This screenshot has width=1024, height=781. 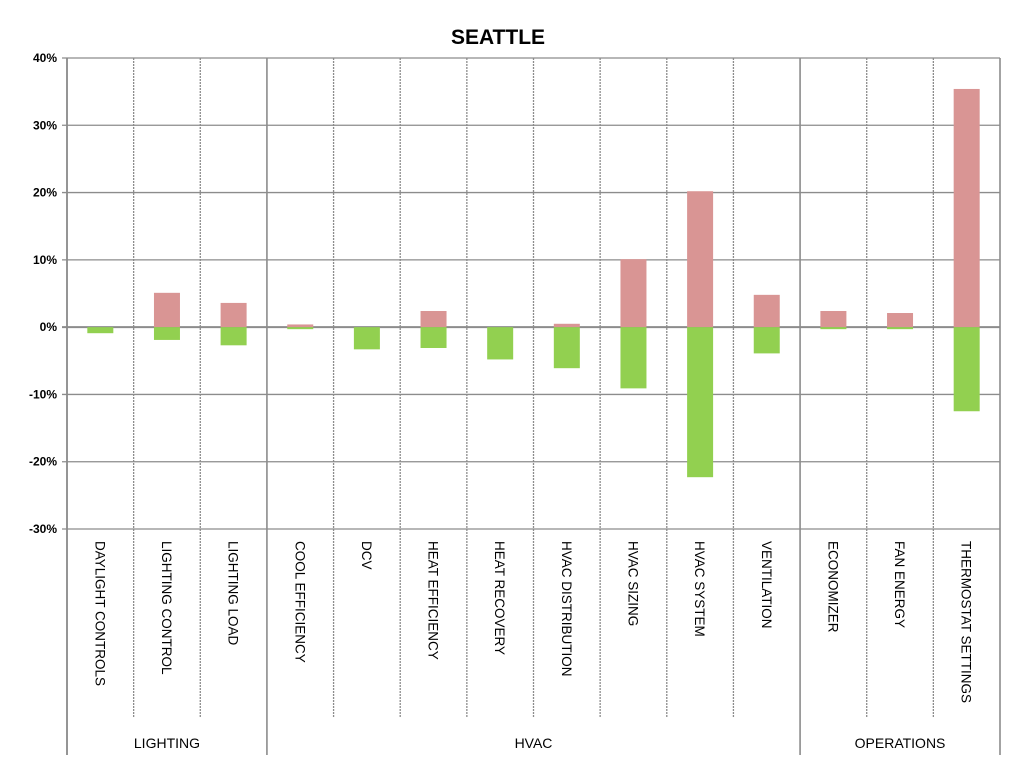 I want to click on y-tick-label: -20%, so click(x=43, y=462).